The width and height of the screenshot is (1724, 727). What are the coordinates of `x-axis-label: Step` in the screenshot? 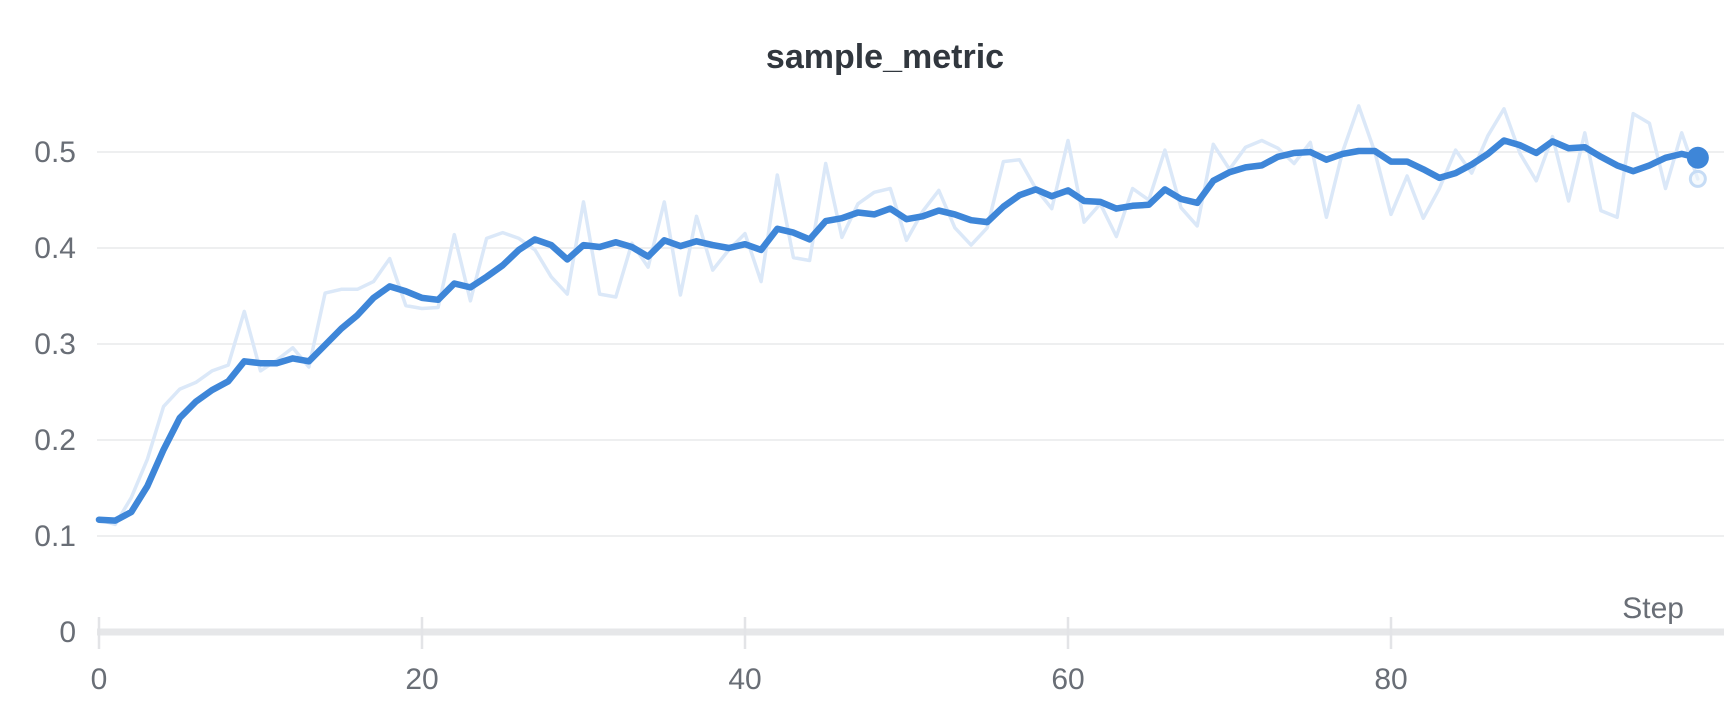 It's located at (1653, 608).